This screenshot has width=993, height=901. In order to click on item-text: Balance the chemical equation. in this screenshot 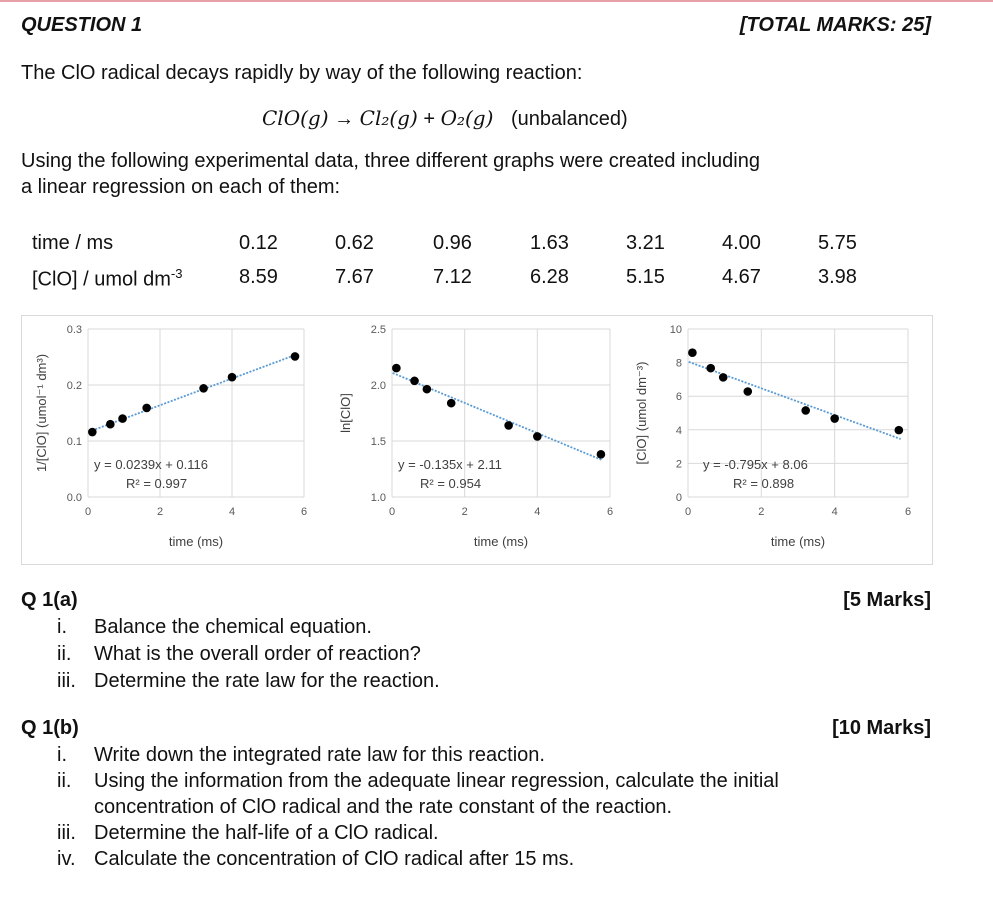, I will do `click(233, 627)`.